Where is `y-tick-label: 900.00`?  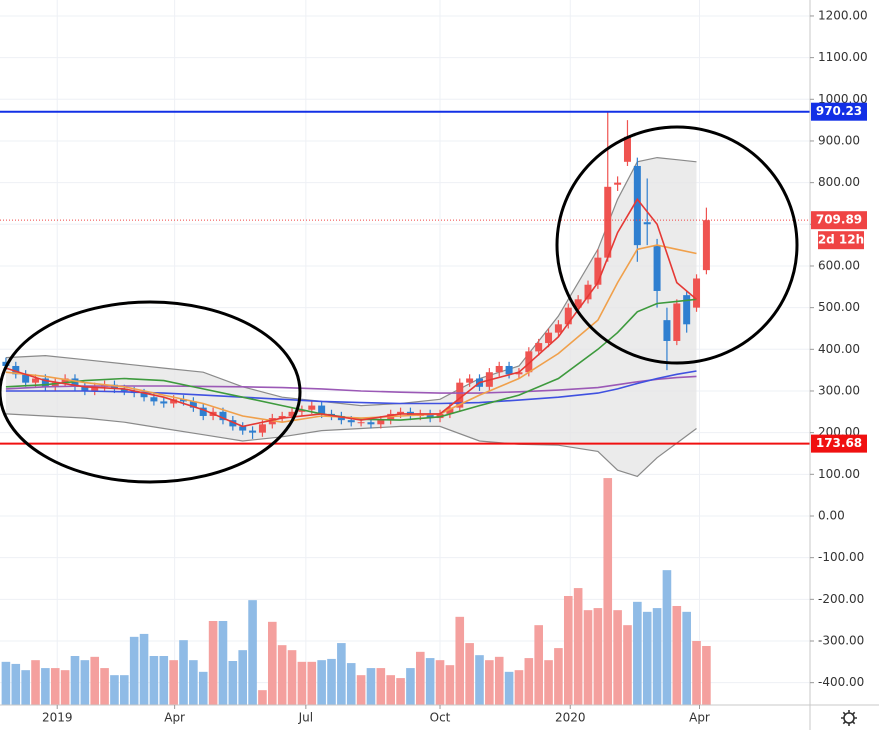
y-tick-label: 900.00 is located at coordinates (839, 140).